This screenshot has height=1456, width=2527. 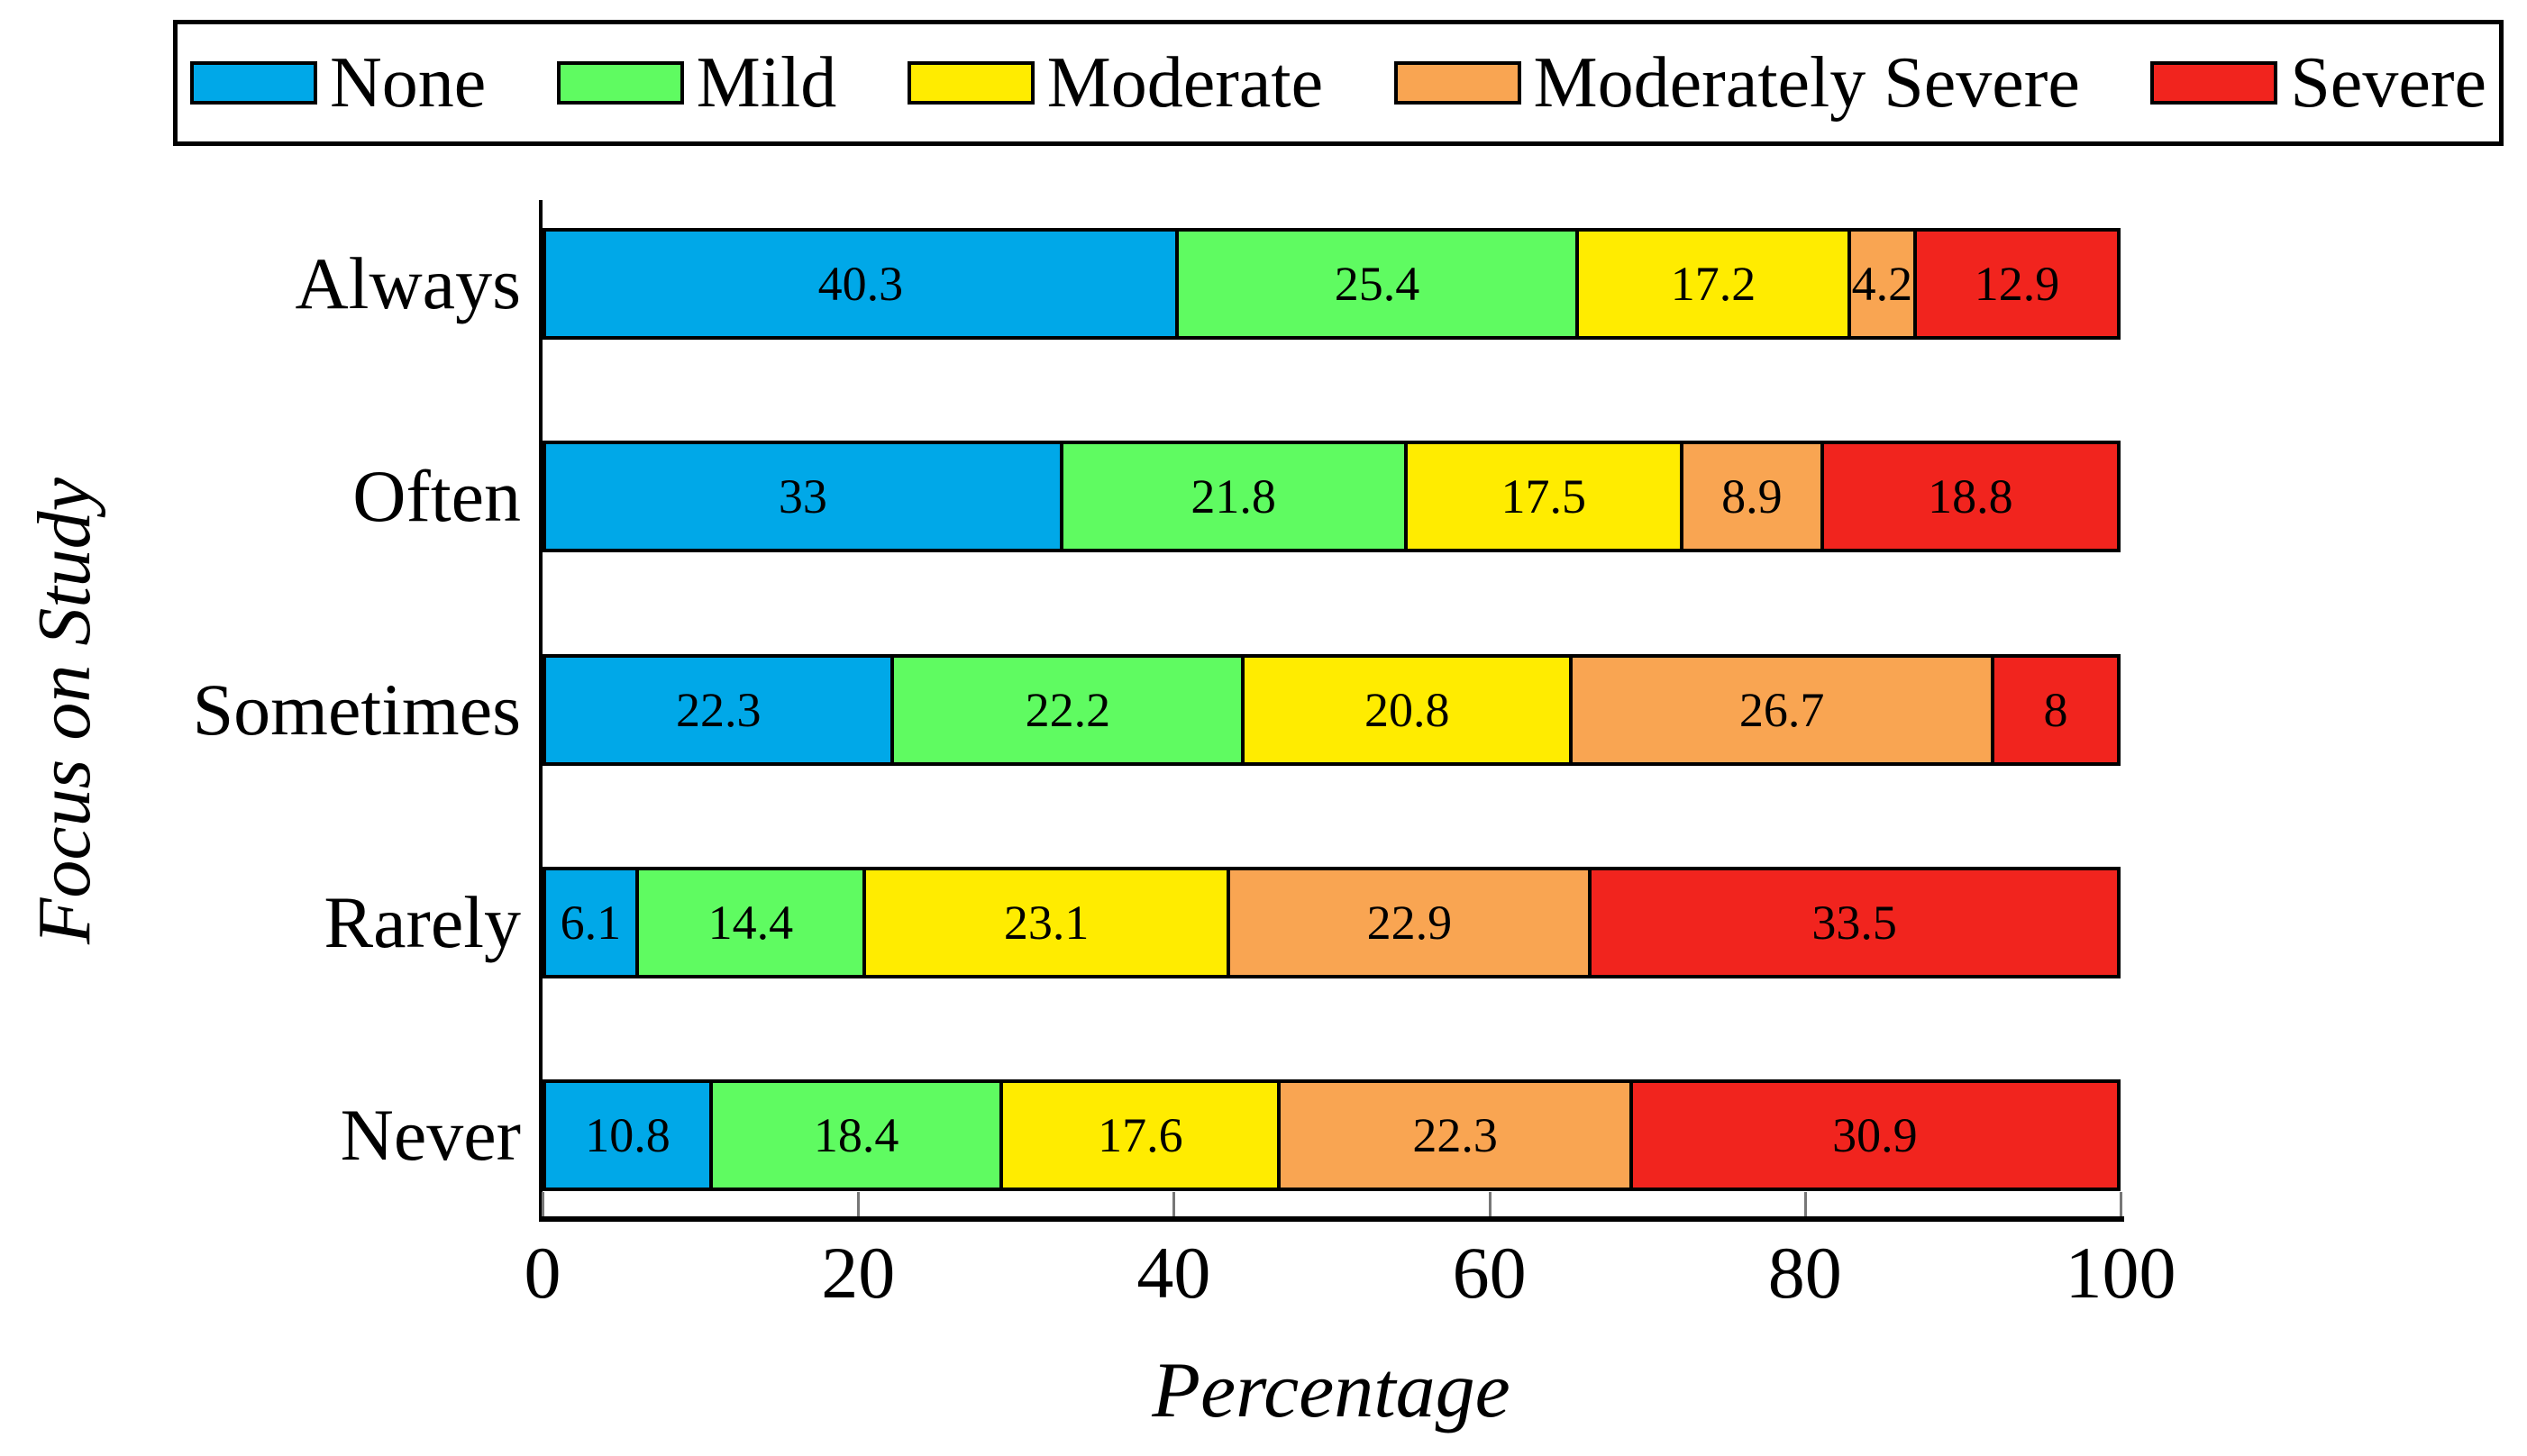 I want to click on bar-segment-always-severe: 12.9, so click(x=2017, y=284).